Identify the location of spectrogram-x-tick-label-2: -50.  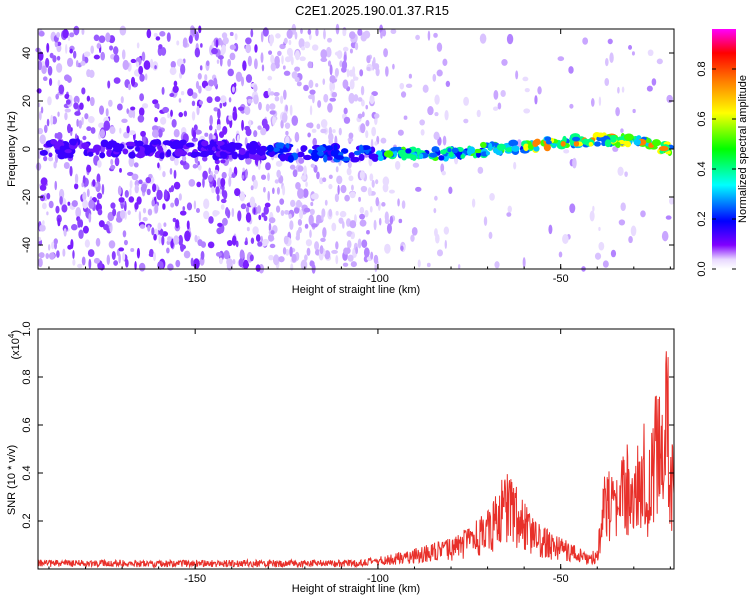
(561, 279).